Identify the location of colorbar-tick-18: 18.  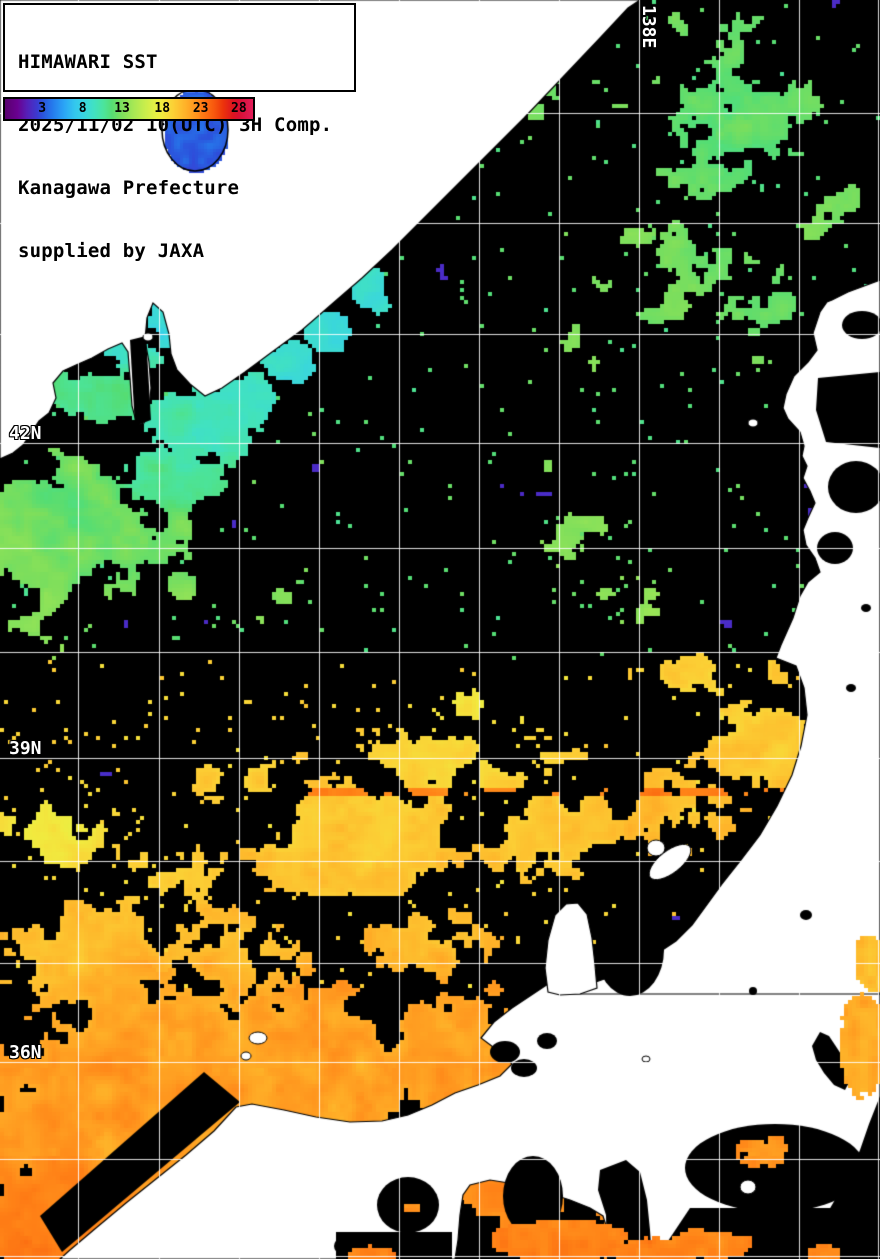
(162, 108).